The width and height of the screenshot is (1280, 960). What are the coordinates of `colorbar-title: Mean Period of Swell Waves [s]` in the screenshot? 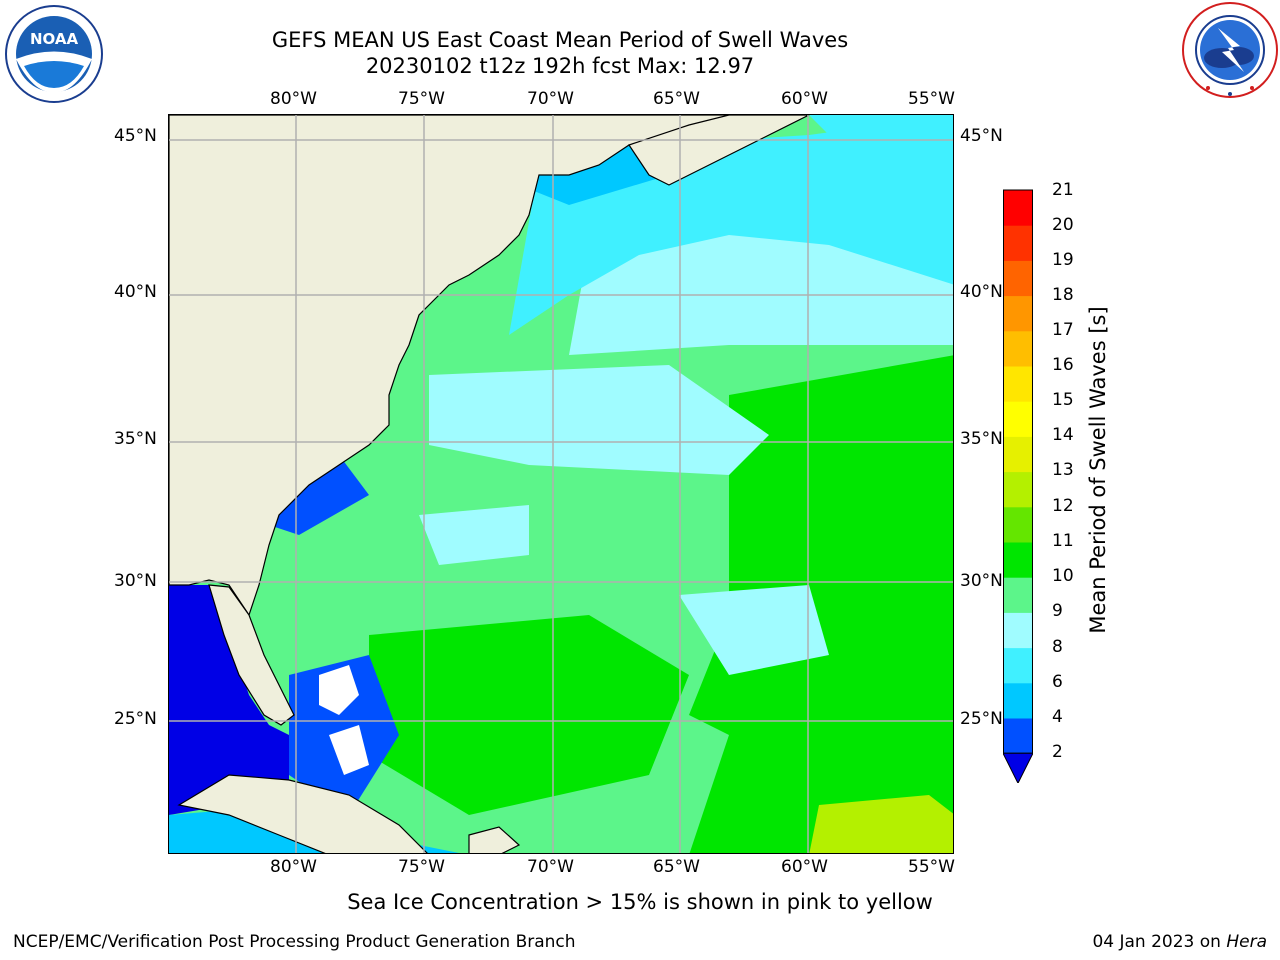 It's located at (1098, 470).